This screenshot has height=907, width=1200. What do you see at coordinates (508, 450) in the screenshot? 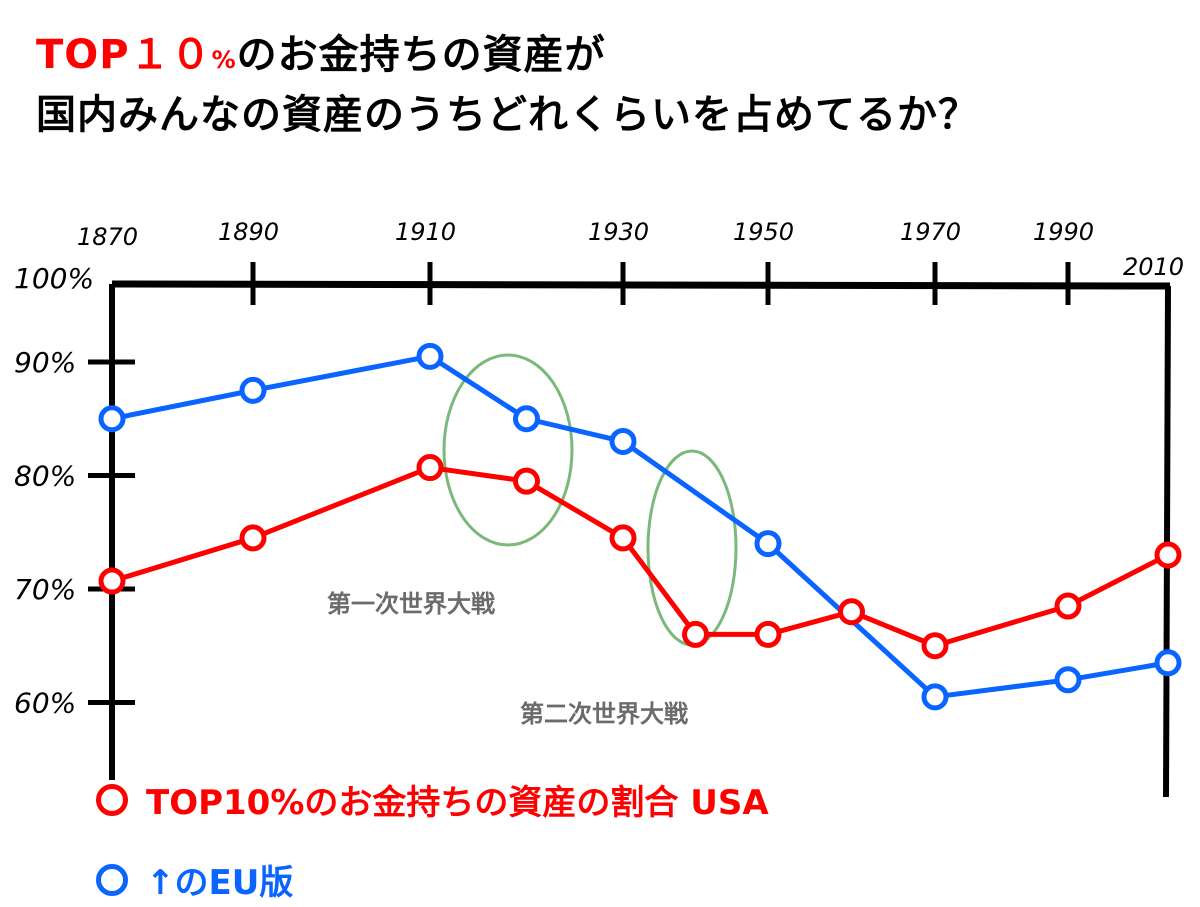
I see `ww1-highlight-ellipse` at bounding box center [508, 450].